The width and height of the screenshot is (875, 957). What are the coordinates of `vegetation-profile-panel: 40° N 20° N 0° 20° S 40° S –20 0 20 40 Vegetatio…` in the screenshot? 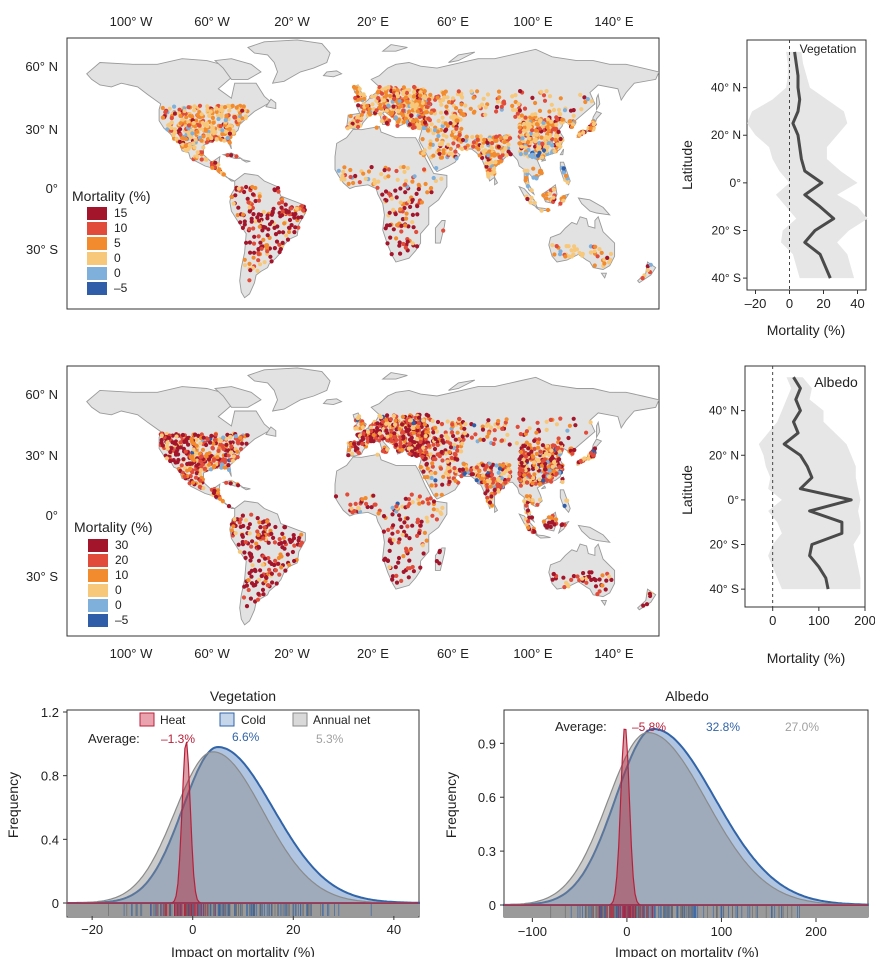 It's located at (773, 188).